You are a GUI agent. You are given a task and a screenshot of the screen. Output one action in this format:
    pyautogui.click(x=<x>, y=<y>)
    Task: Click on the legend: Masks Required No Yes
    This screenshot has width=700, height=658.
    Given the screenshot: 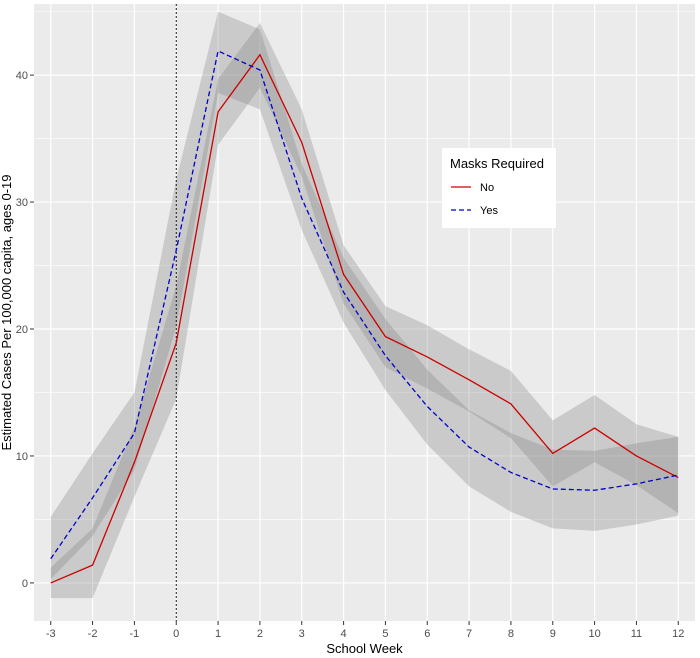 What is the action you would take?
    pyautogui.click(x=499, y=188)
    